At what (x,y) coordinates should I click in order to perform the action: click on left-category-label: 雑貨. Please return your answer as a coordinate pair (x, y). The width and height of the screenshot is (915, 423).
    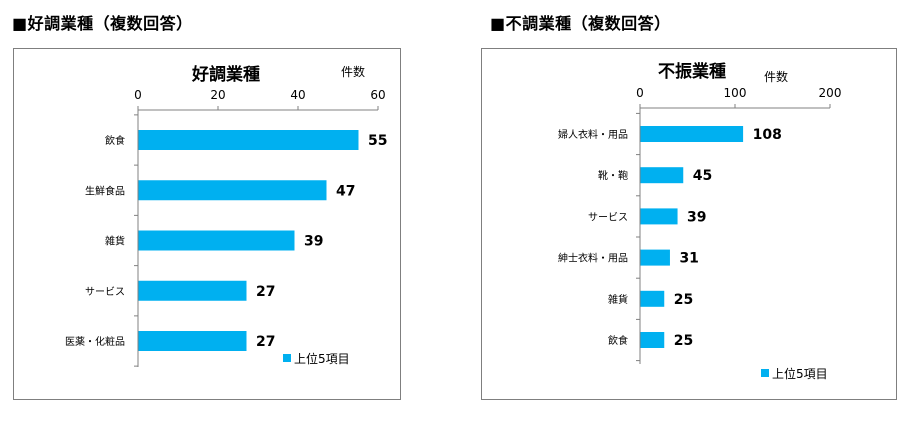
    Looking at the image, I should click on (115, 241).